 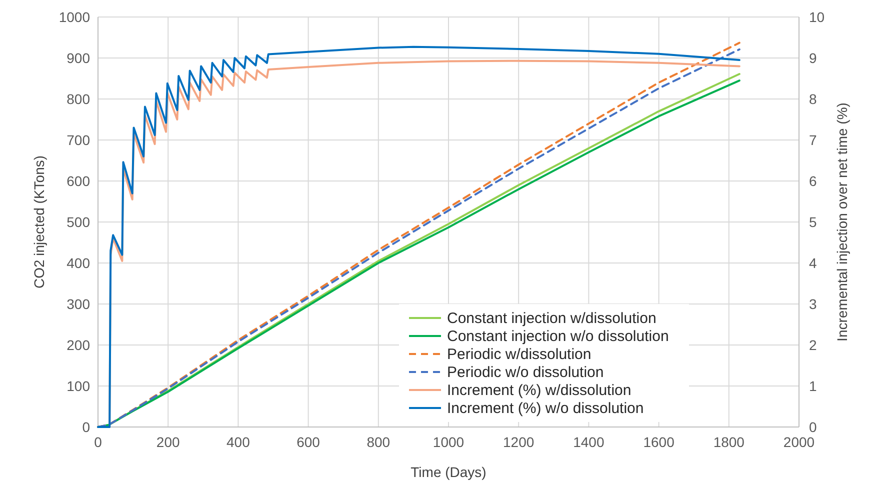 I want to click on y2-tick-label: 9, so click(x=813, y=58).